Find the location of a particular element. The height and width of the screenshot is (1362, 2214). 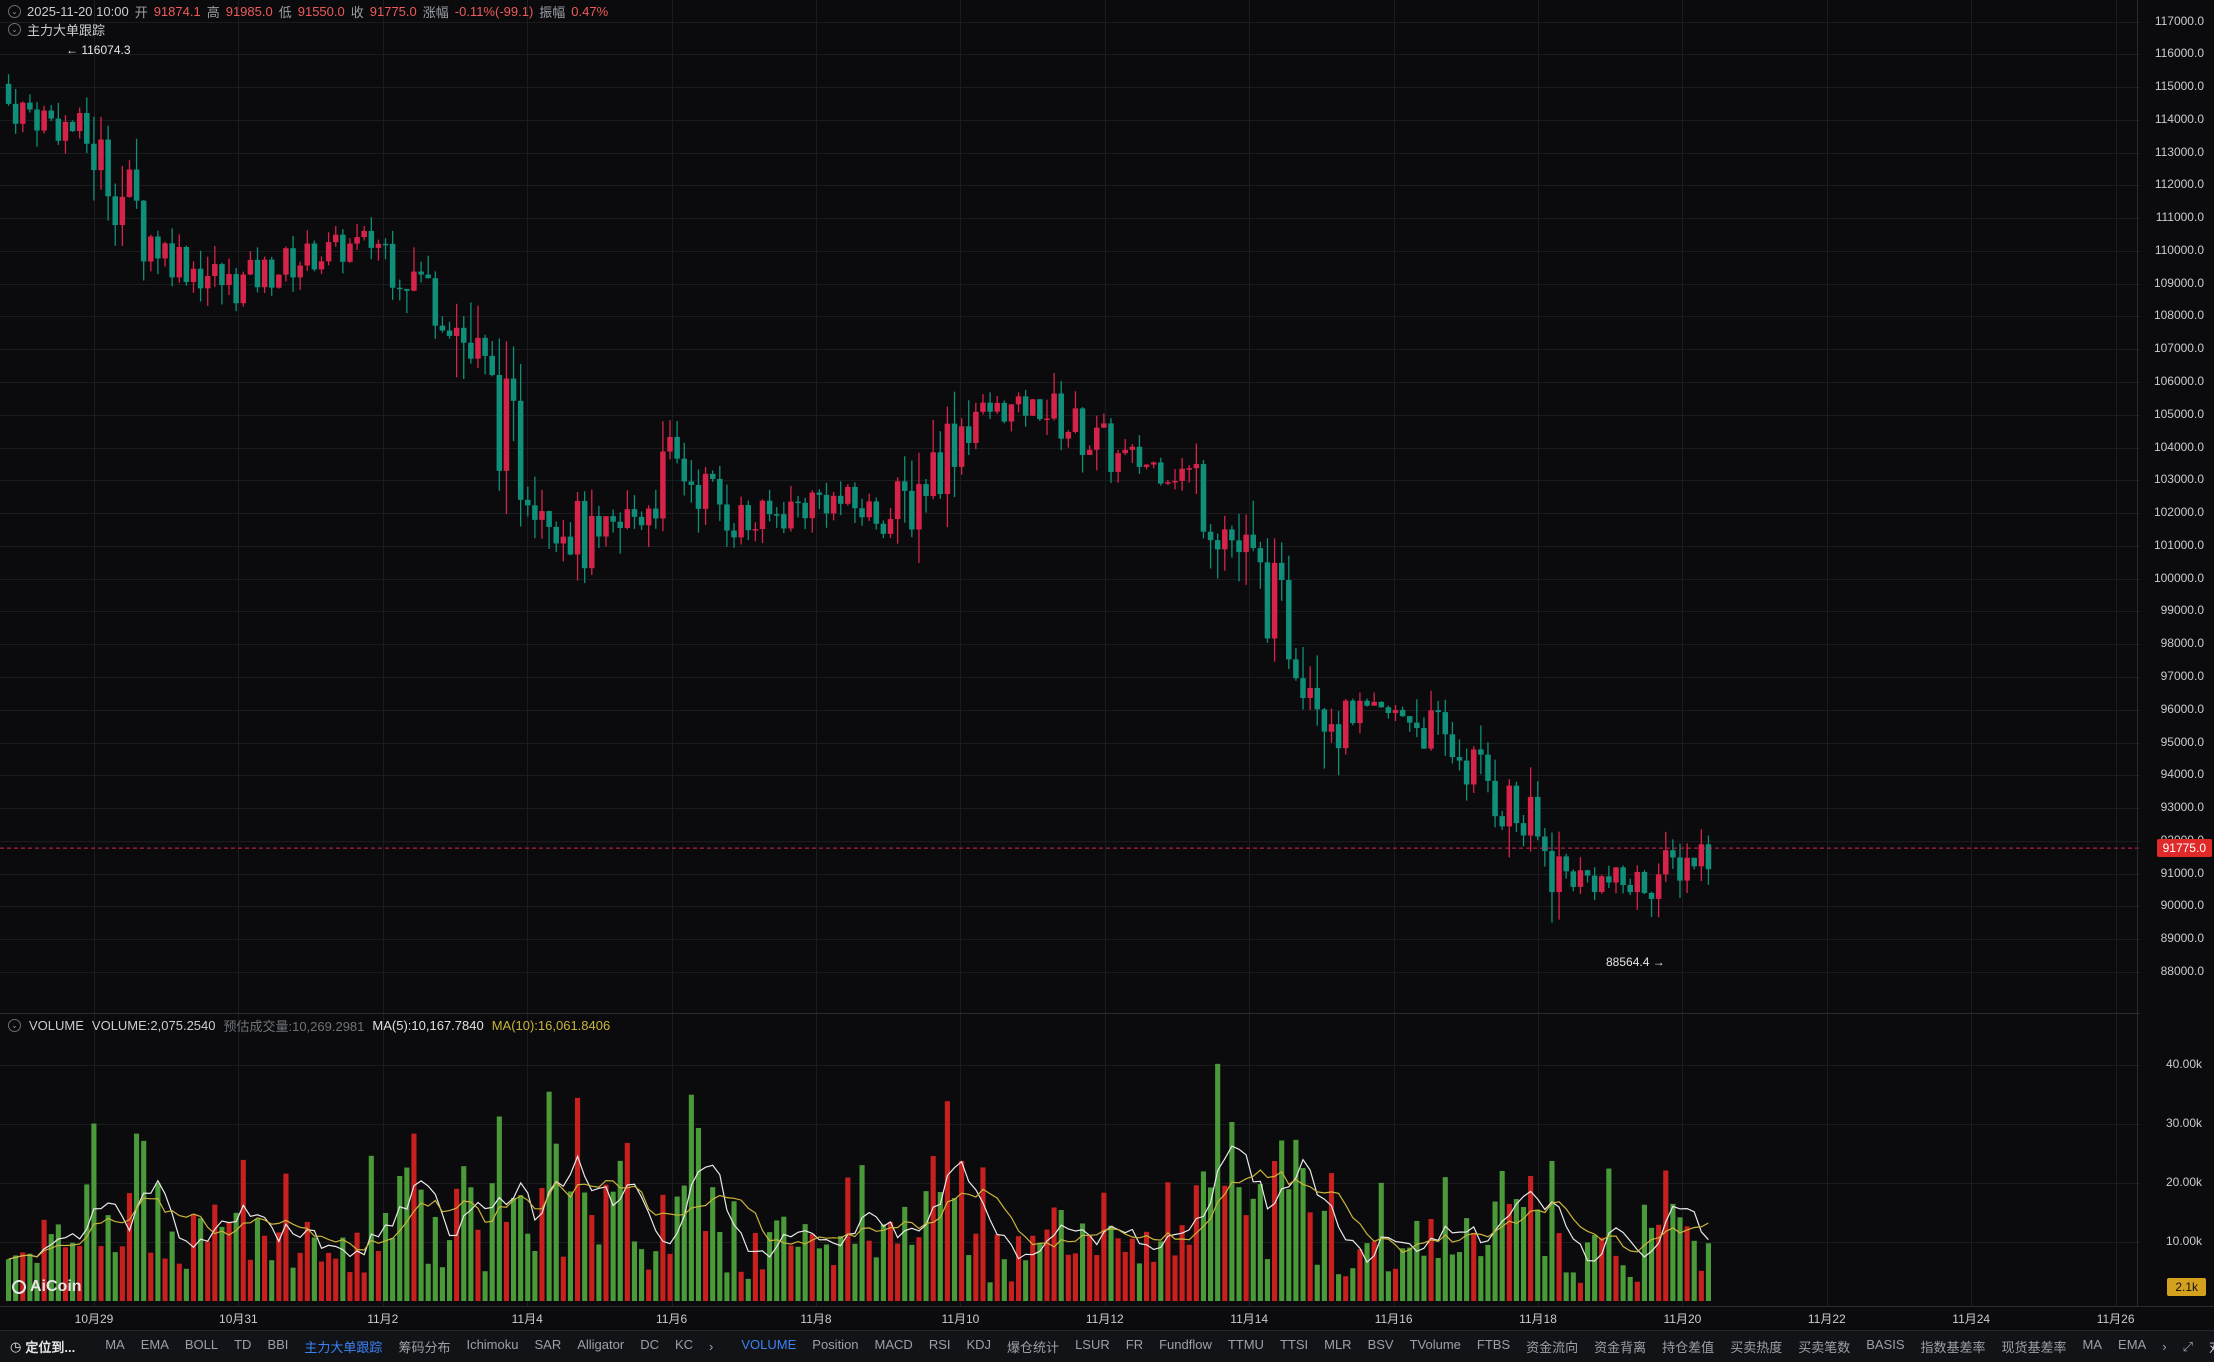

main-indicator-10: DC is located at coordinates (649, 1344).